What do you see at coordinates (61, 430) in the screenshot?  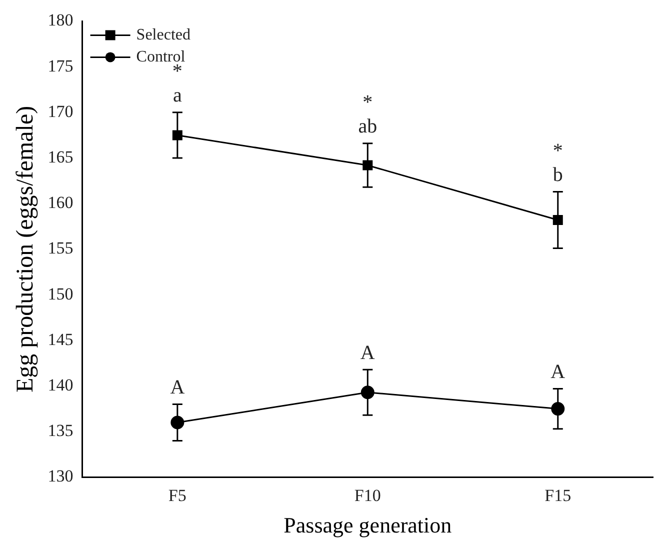 I see `y-tick-label: 135` at bounding box center [61, 430].